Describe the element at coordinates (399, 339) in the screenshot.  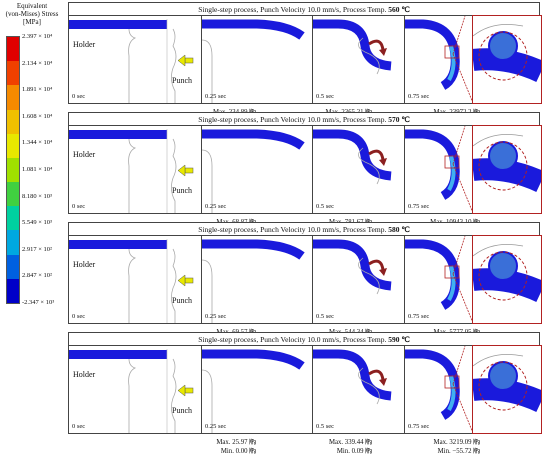
I see `process-temp: 590 ℃` at that location.